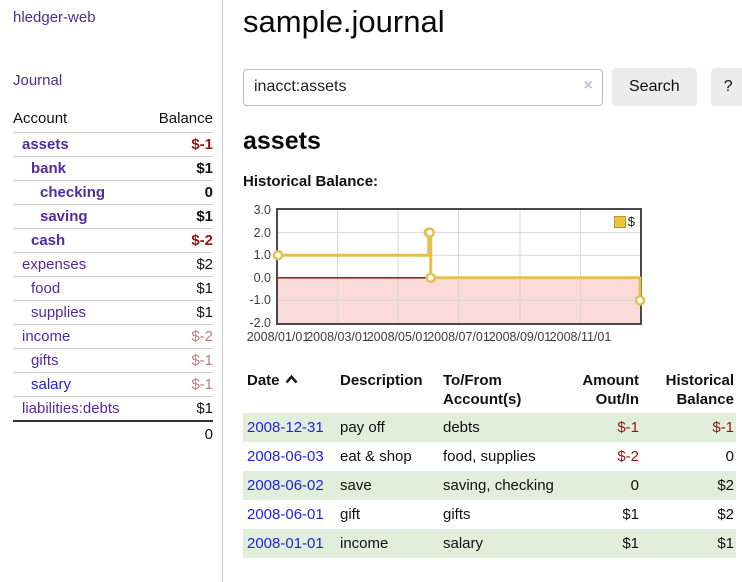 Image resolution: width=742 pixels, height=582 pixels. I want to click on transaction-amount: 0, so click(634, 485).